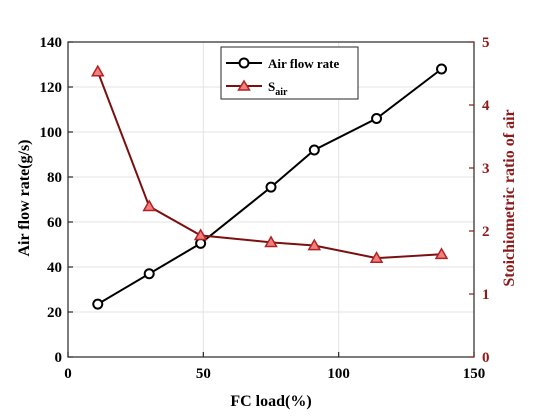 This screenshot has height=417, width=550. What do you see at coordinates (509, 197) in the screenshot?
I see `y-axis-right-title: Stoichiometric ratio of air` at bounding box center [509, 197].